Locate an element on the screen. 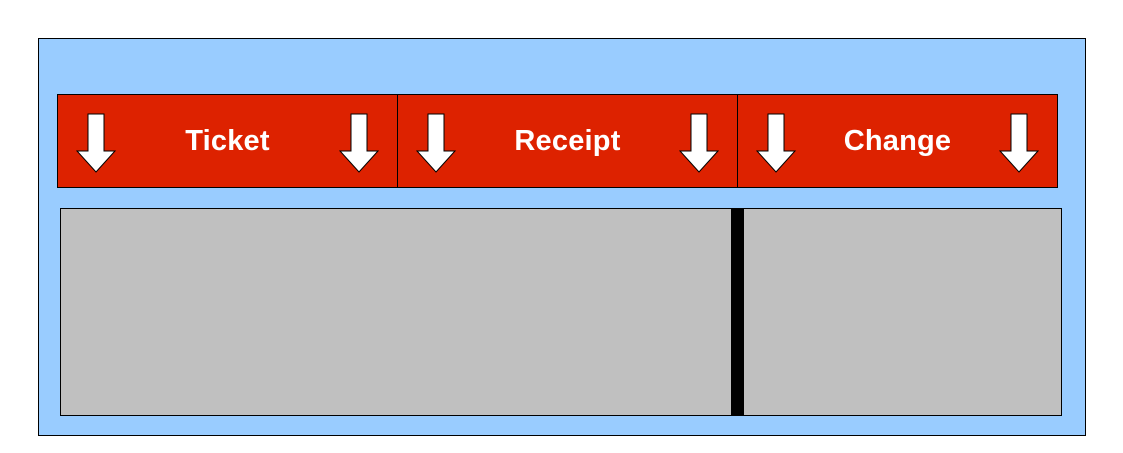 This screenshot has height=453, width=1123. slot-ticket: Ticket is located at coordinates (227, 141).